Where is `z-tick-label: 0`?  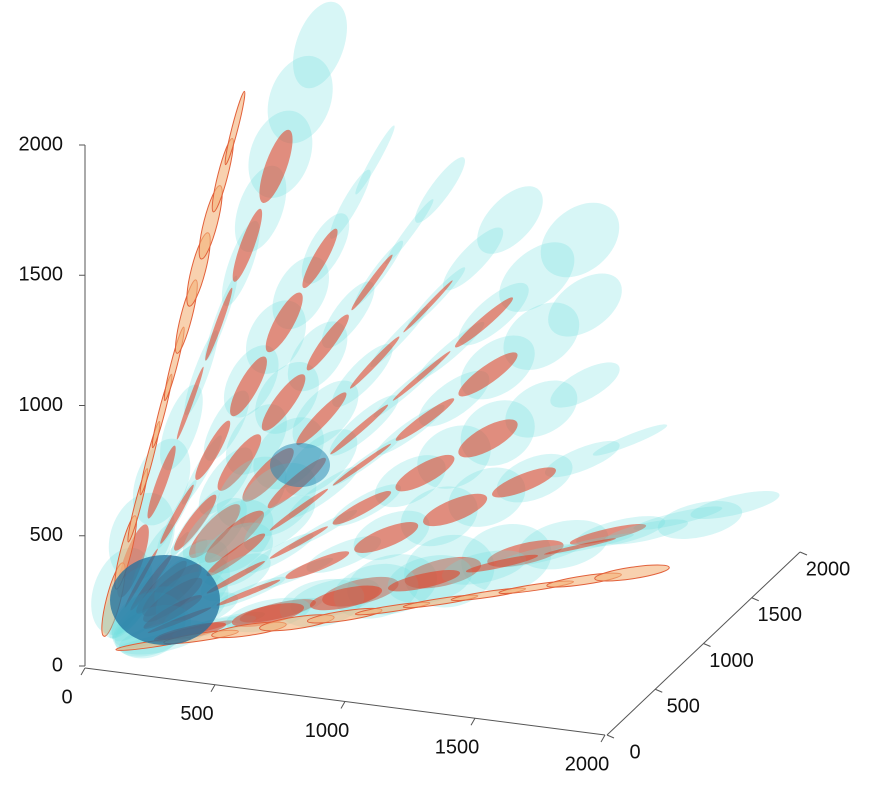
z-tick-label: 0 is located at coordinates (57, 665).